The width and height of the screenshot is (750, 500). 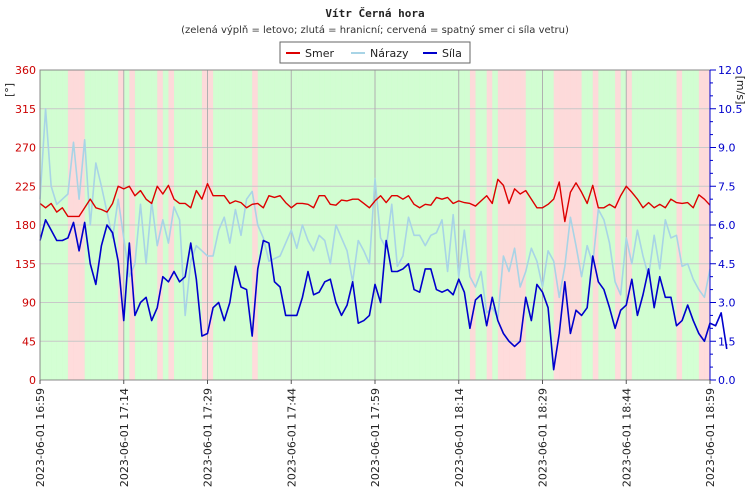 What do you see at coordinates (727, 380) in the screenshot?
I see `y-right-tick-label: 0.0` at bounding box center [727, 380].